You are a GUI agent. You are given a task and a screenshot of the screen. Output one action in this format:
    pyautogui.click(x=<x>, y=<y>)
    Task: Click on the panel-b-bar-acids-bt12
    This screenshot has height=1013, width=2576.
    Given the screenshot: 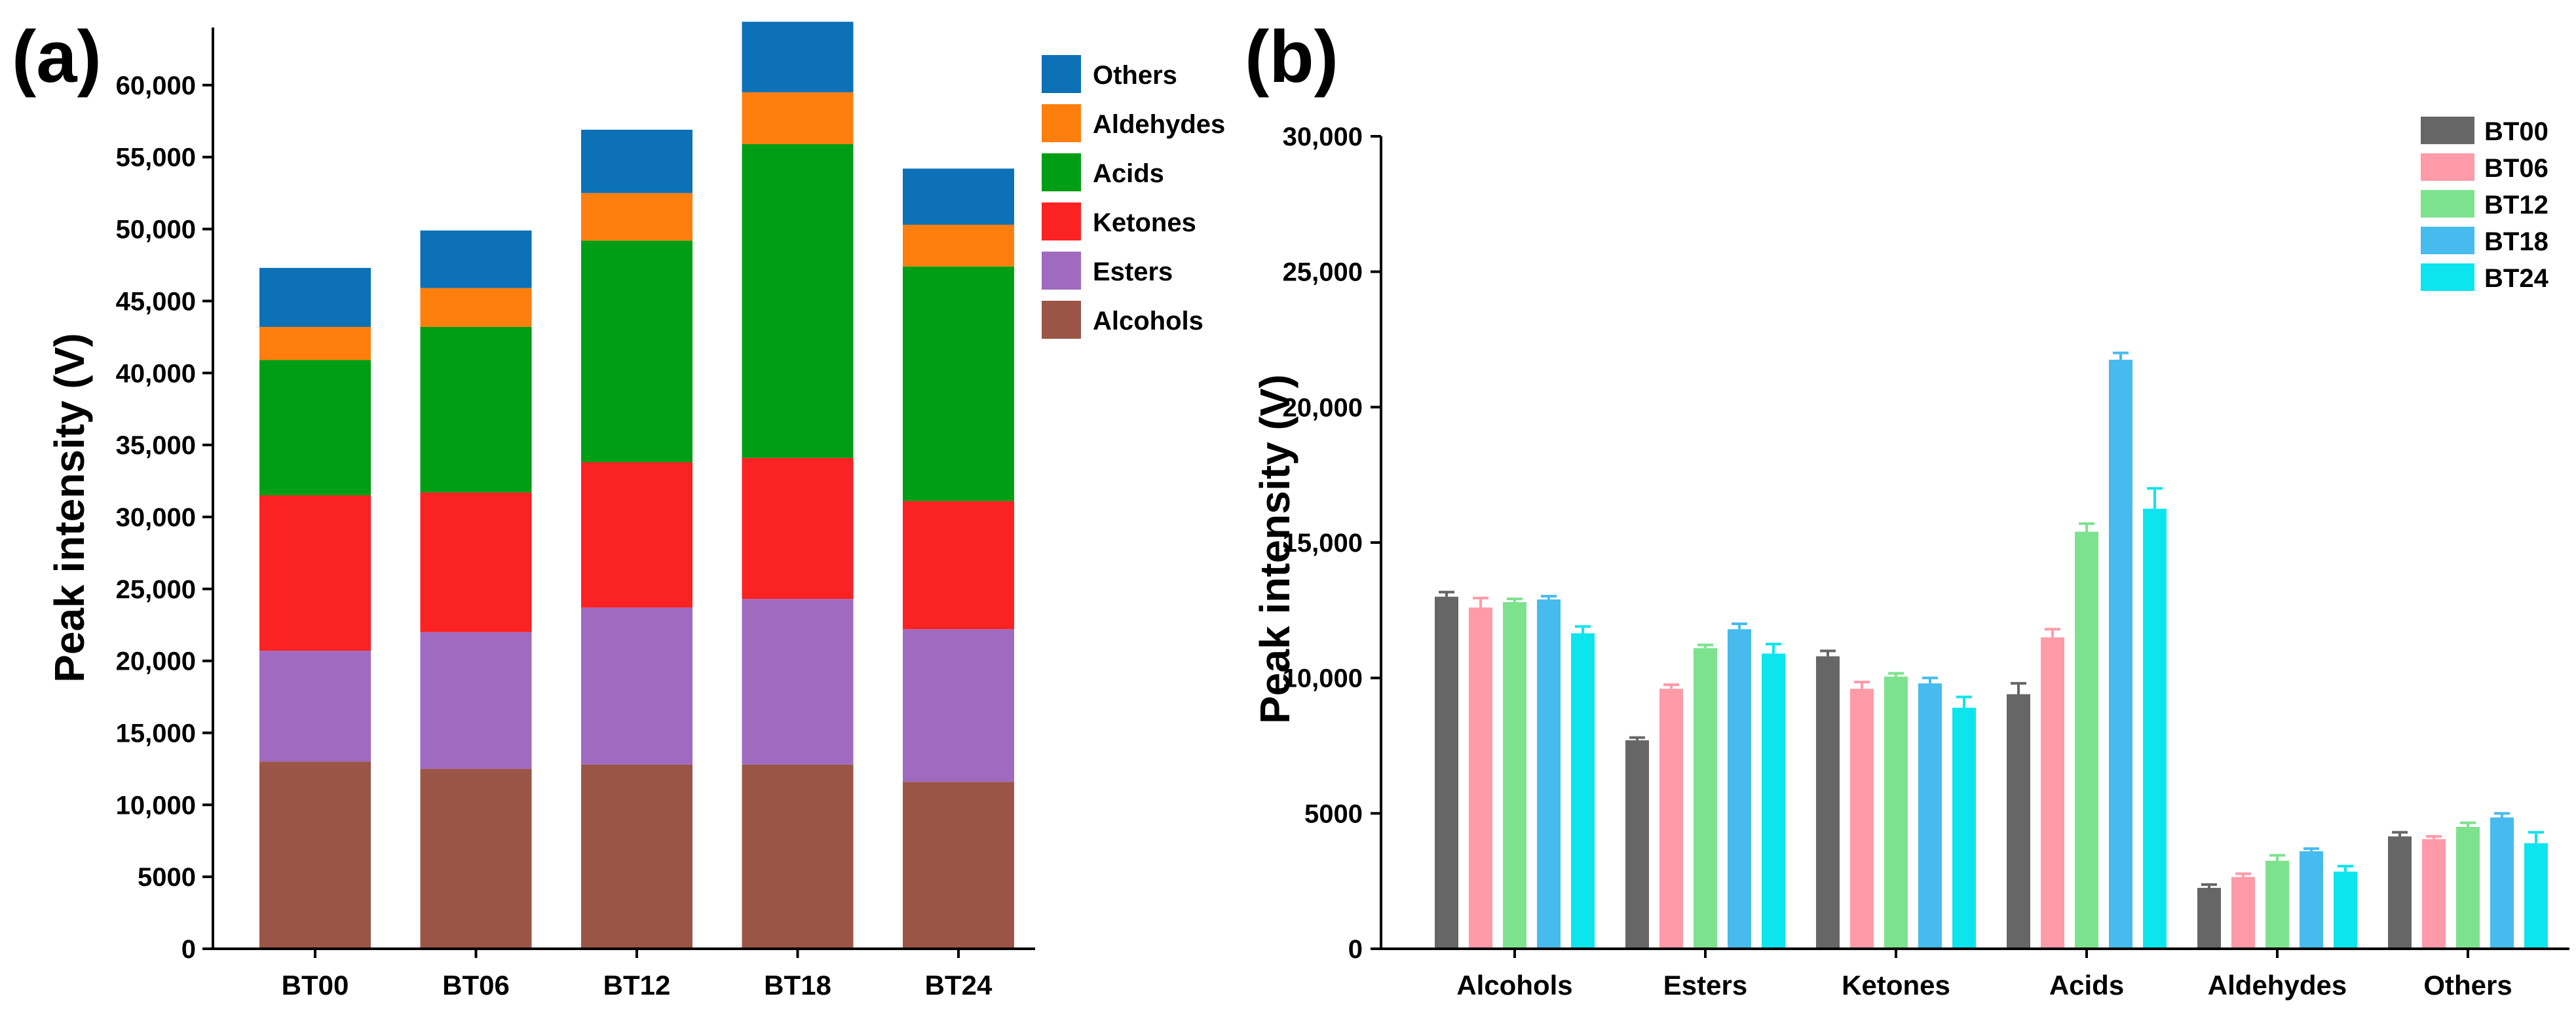 What is the action you would take?
    pyautogui.click(x=2086, y=740)
    